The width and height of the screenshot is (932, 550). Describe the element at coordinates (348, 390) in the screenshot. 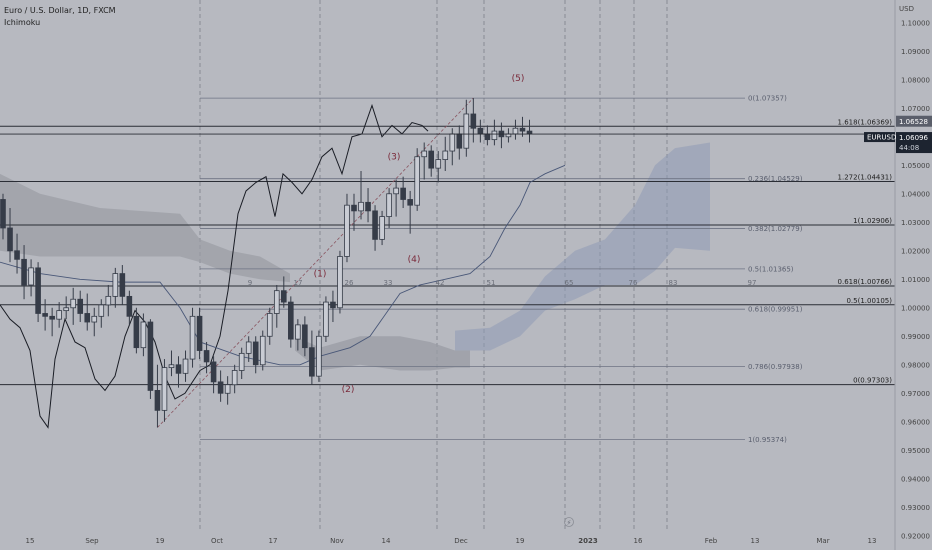

I see `wave-label: (2)` at that location.